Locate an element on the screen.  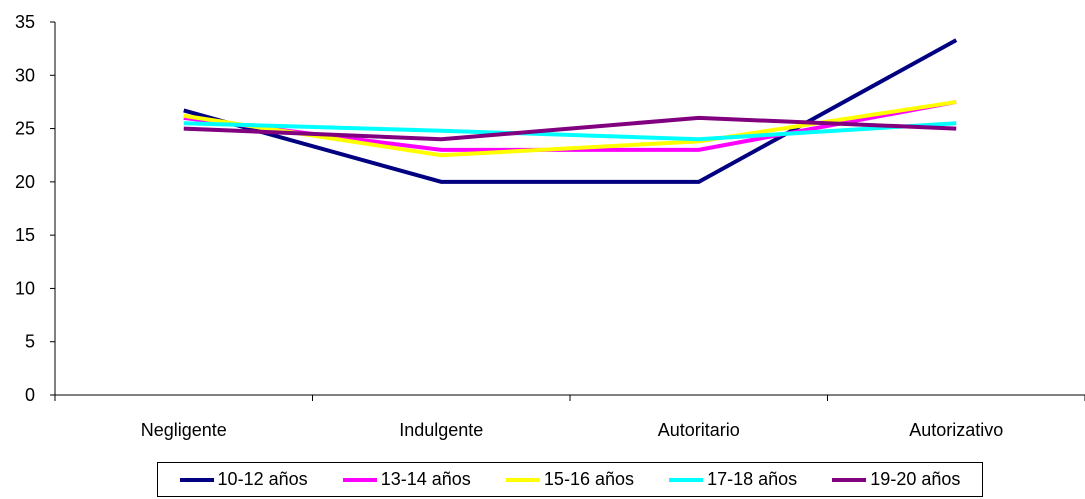
legend-item: 10-12 años is located at coordinates (243, 479).